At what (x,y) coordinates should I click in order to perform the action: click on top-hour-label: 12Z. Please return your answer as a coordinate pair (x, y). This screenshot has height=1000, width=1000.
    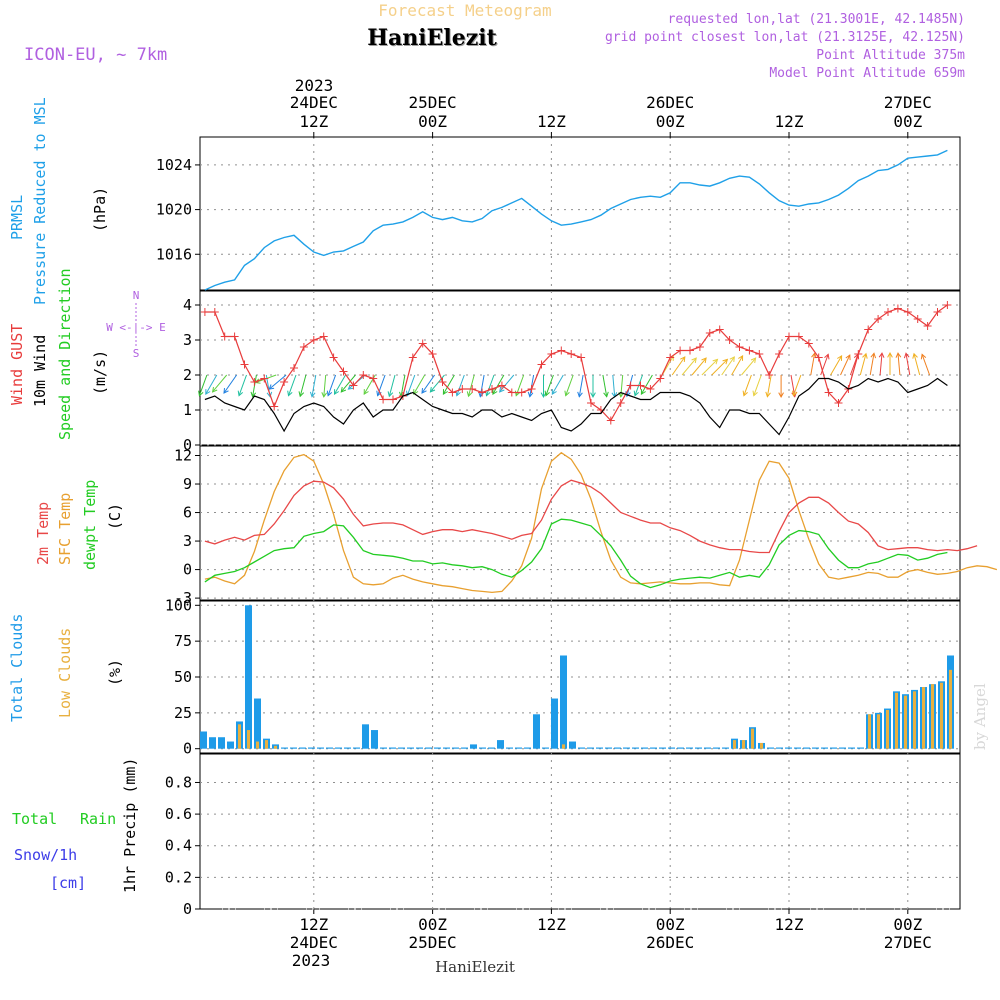
    Looking at the image, I should click on (551, 121).